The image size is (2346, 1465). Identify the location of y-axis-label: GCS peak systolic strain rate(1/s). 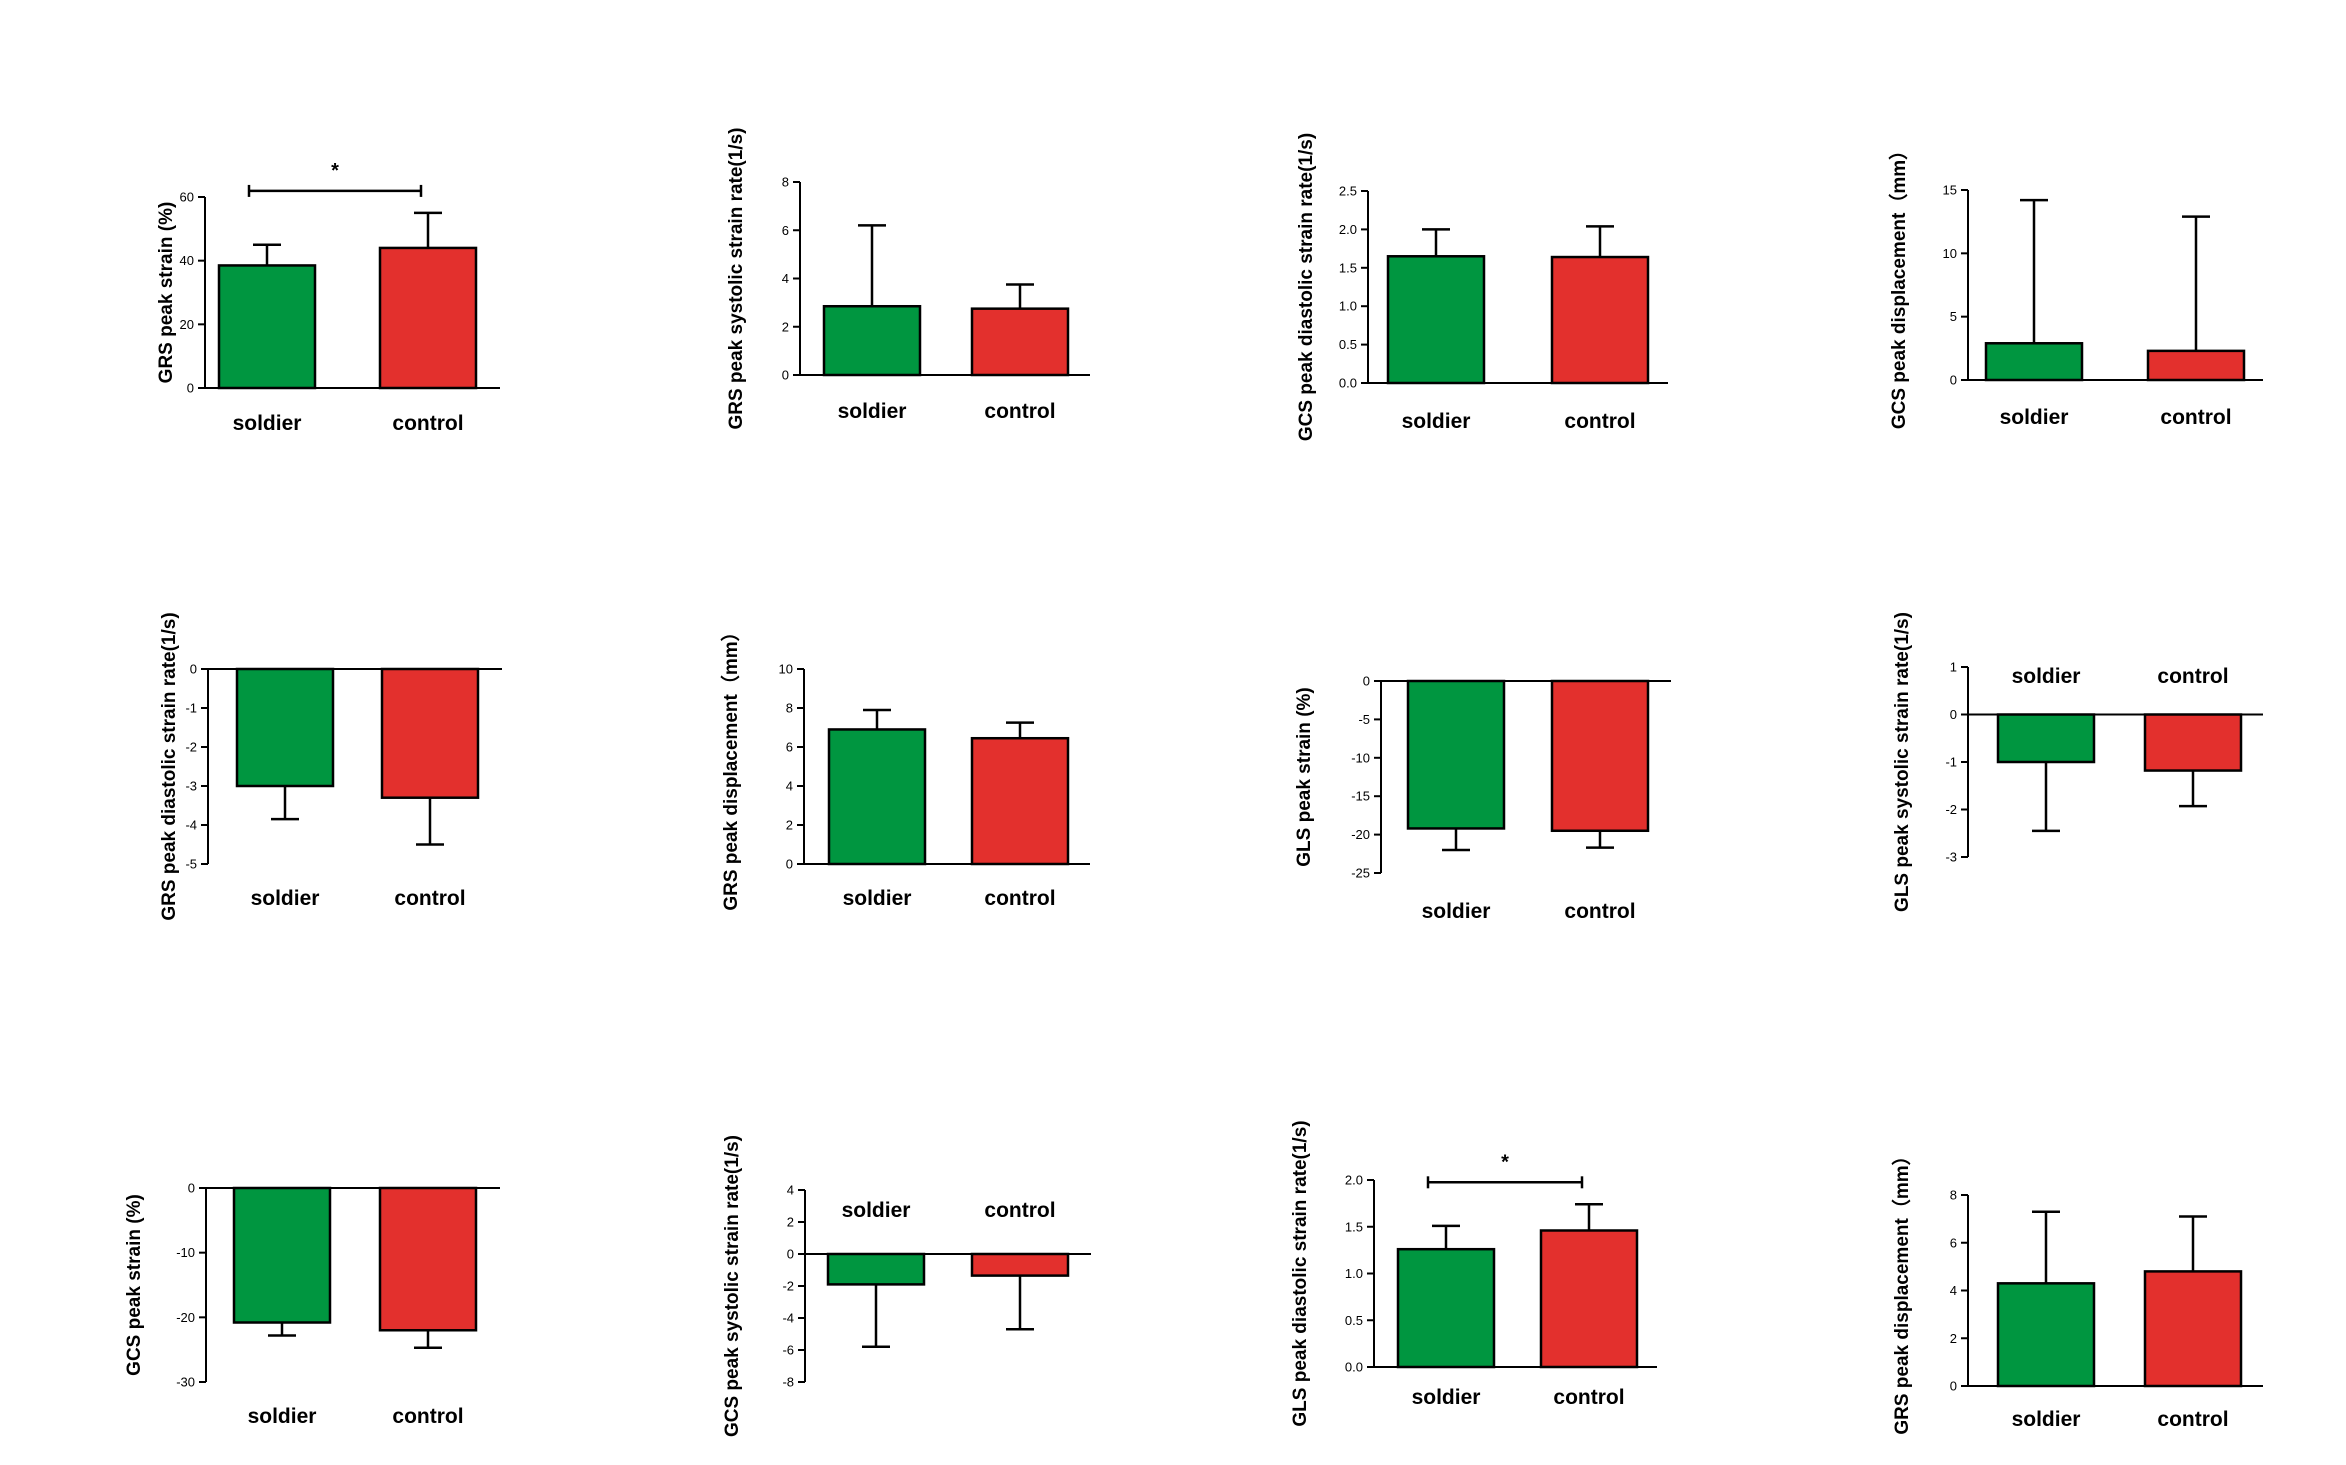
(732, 1286).